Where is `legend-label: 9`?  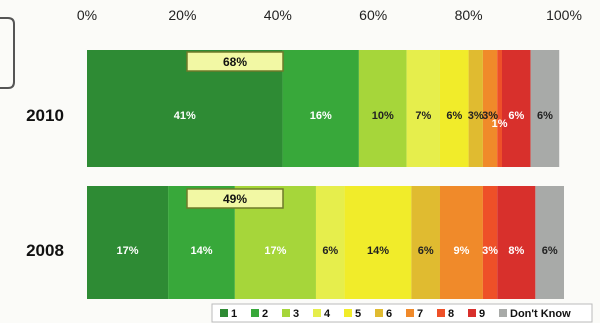 legend-label: 9 is located at coordinates (482, 314).